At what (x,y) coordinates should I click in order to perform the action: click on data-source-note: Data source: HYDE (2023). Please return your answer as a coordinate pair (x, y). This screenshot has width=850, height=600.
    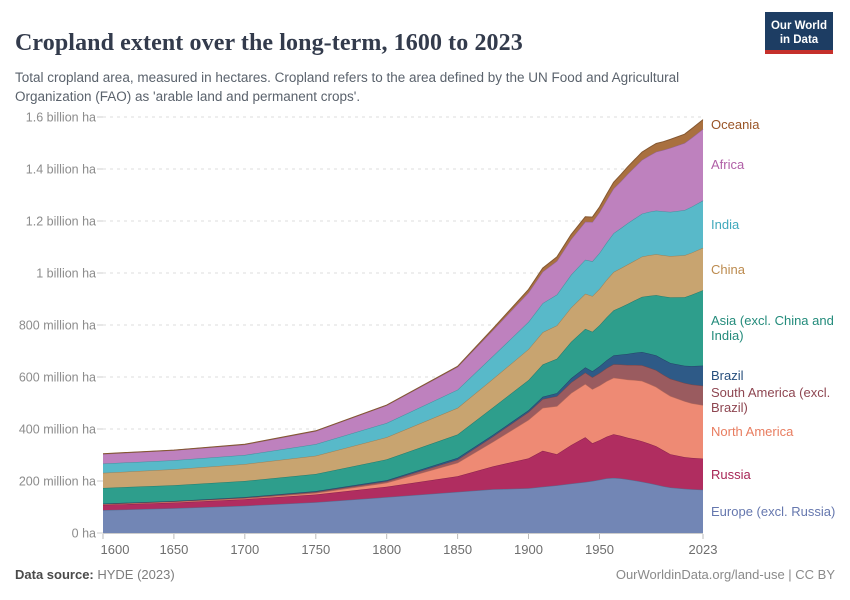
    Looking at the image, I should click on (95, 574).